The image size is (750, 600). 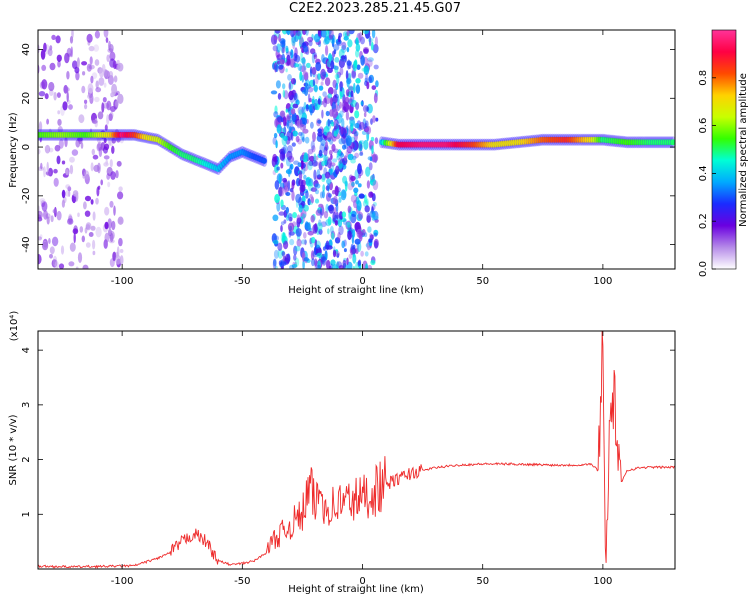 I want to click on colorbar-tick-label: 0.6, so click(x=703, y=126).